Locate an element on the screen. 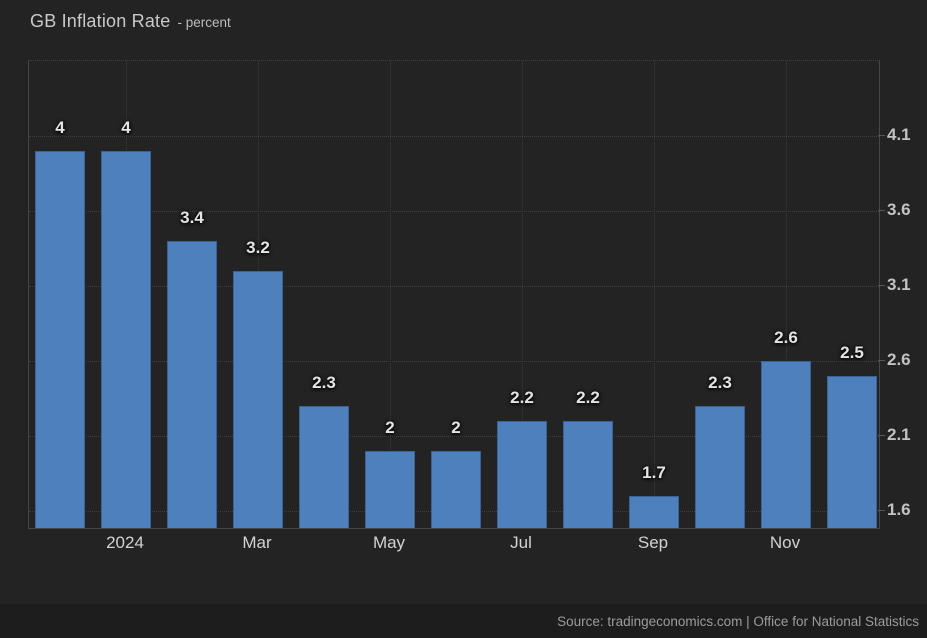 Image resolution: width=927 pixels, height=638 pixels. x-axis-tick-label: Mar is located at coordinates (257, 542).